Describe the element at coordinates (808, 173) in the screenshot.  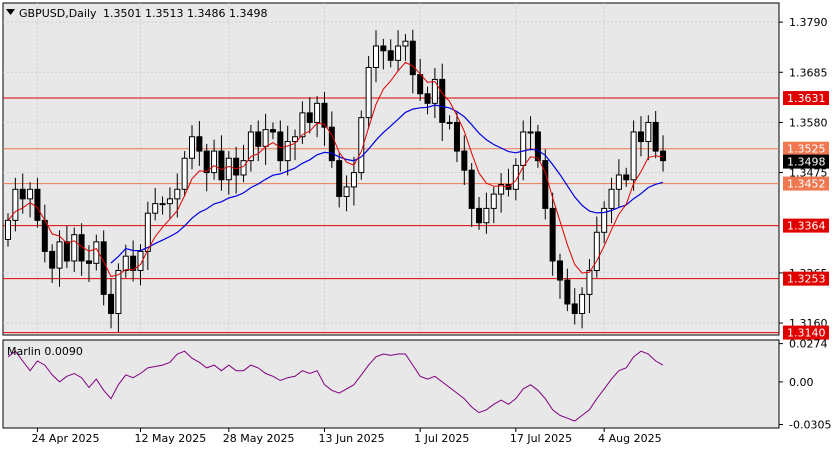
I see `price-tick-label: 1.3475` at that location.